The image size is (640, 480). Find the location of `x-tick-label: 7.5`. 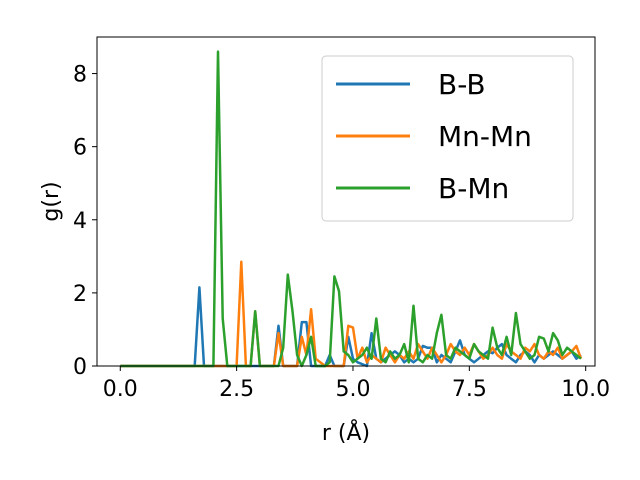

x-tick-label: 7.5 is located at coordinates (469, 389).